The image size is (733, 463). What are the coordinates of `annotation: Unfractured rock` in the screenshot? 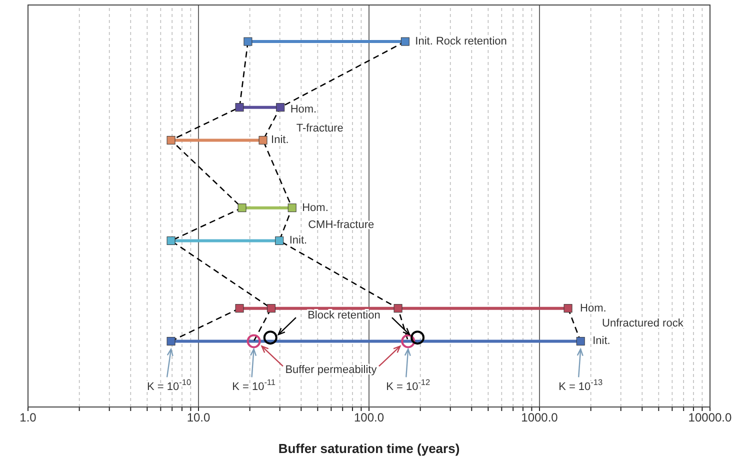 It's located at (643, 323).